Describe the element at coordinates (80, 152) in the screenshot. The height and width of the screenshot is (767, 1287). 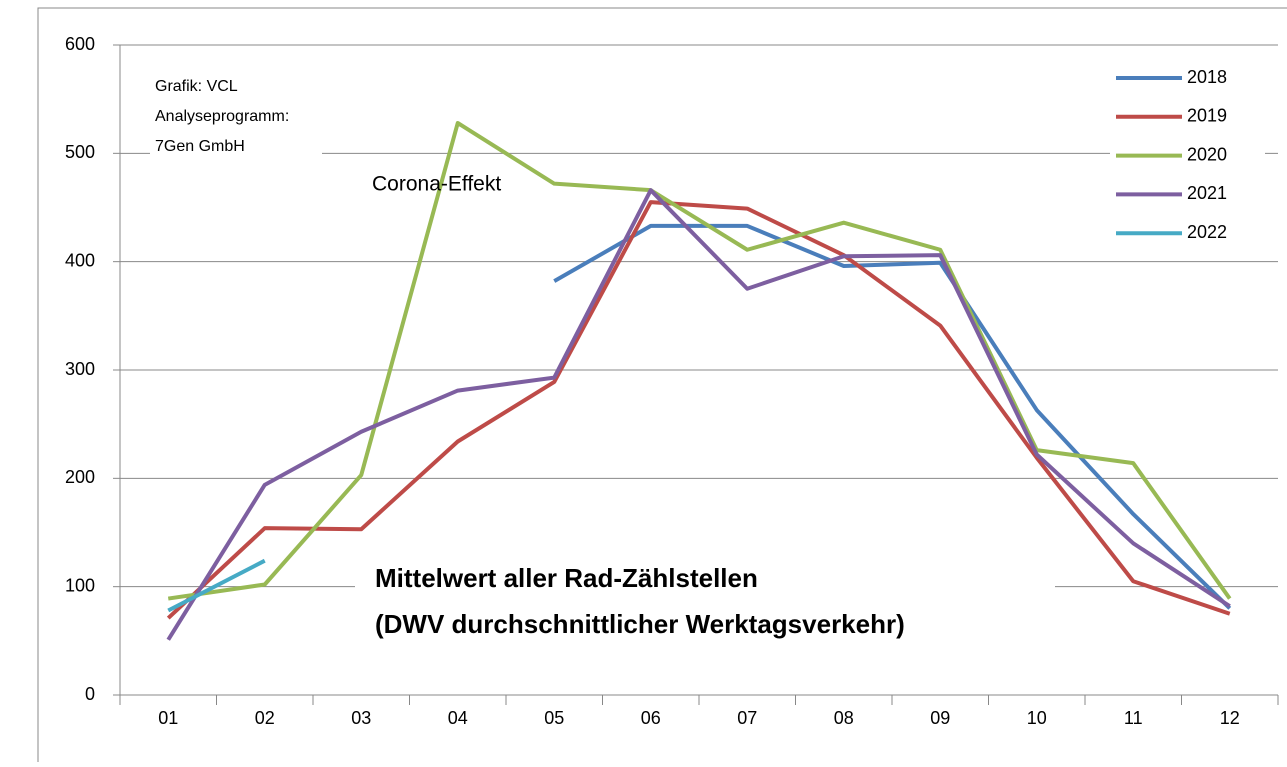
I see `y-tick-label: 500` at that location.